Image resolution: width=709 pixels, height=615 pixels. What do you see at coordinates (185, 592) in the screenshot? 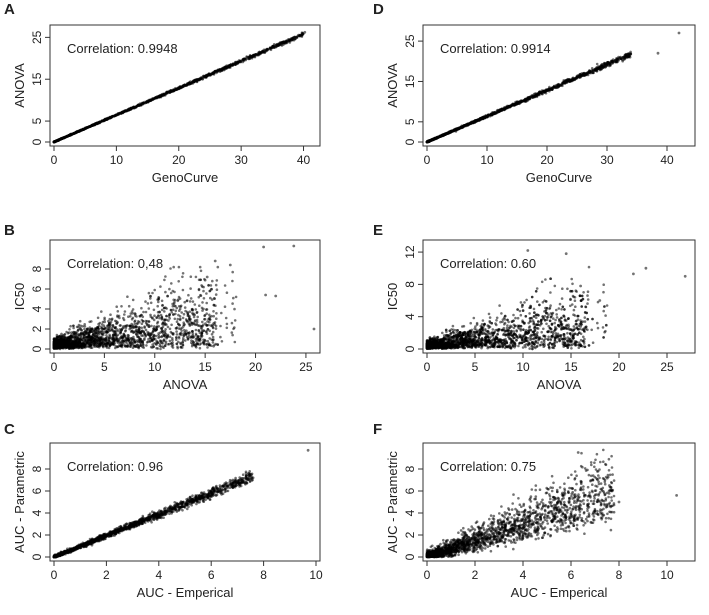
I see `x-axis-title: AUC - Emperical` at bounding box center [185, 592].